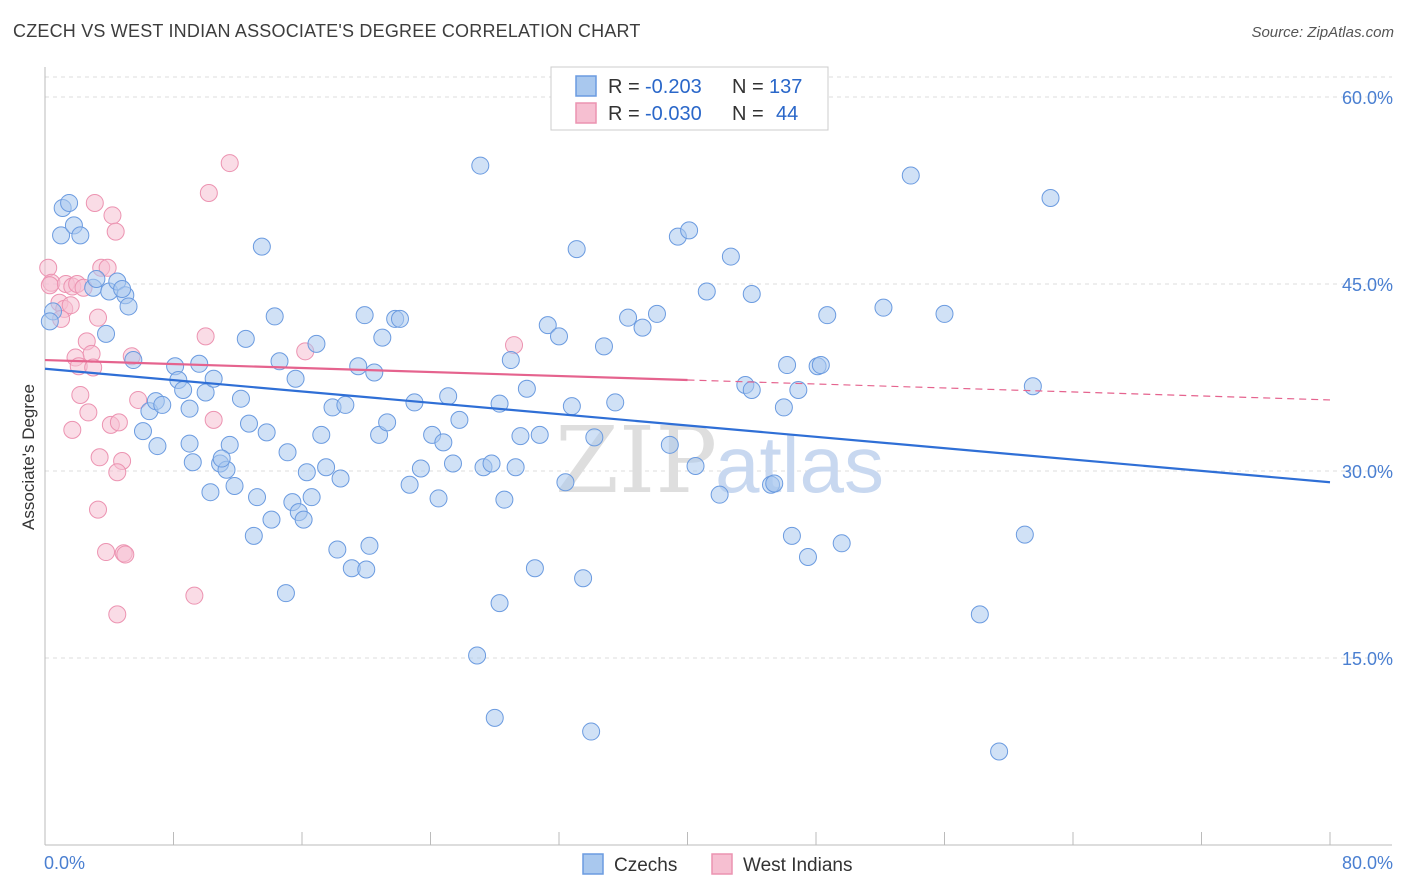 Image resolution: width=1406 pixels, height=892 pixels. Describe the element at coordinates (593, 864) in the screenshot. I see `bottom-legend-czech-swatch` at that location.